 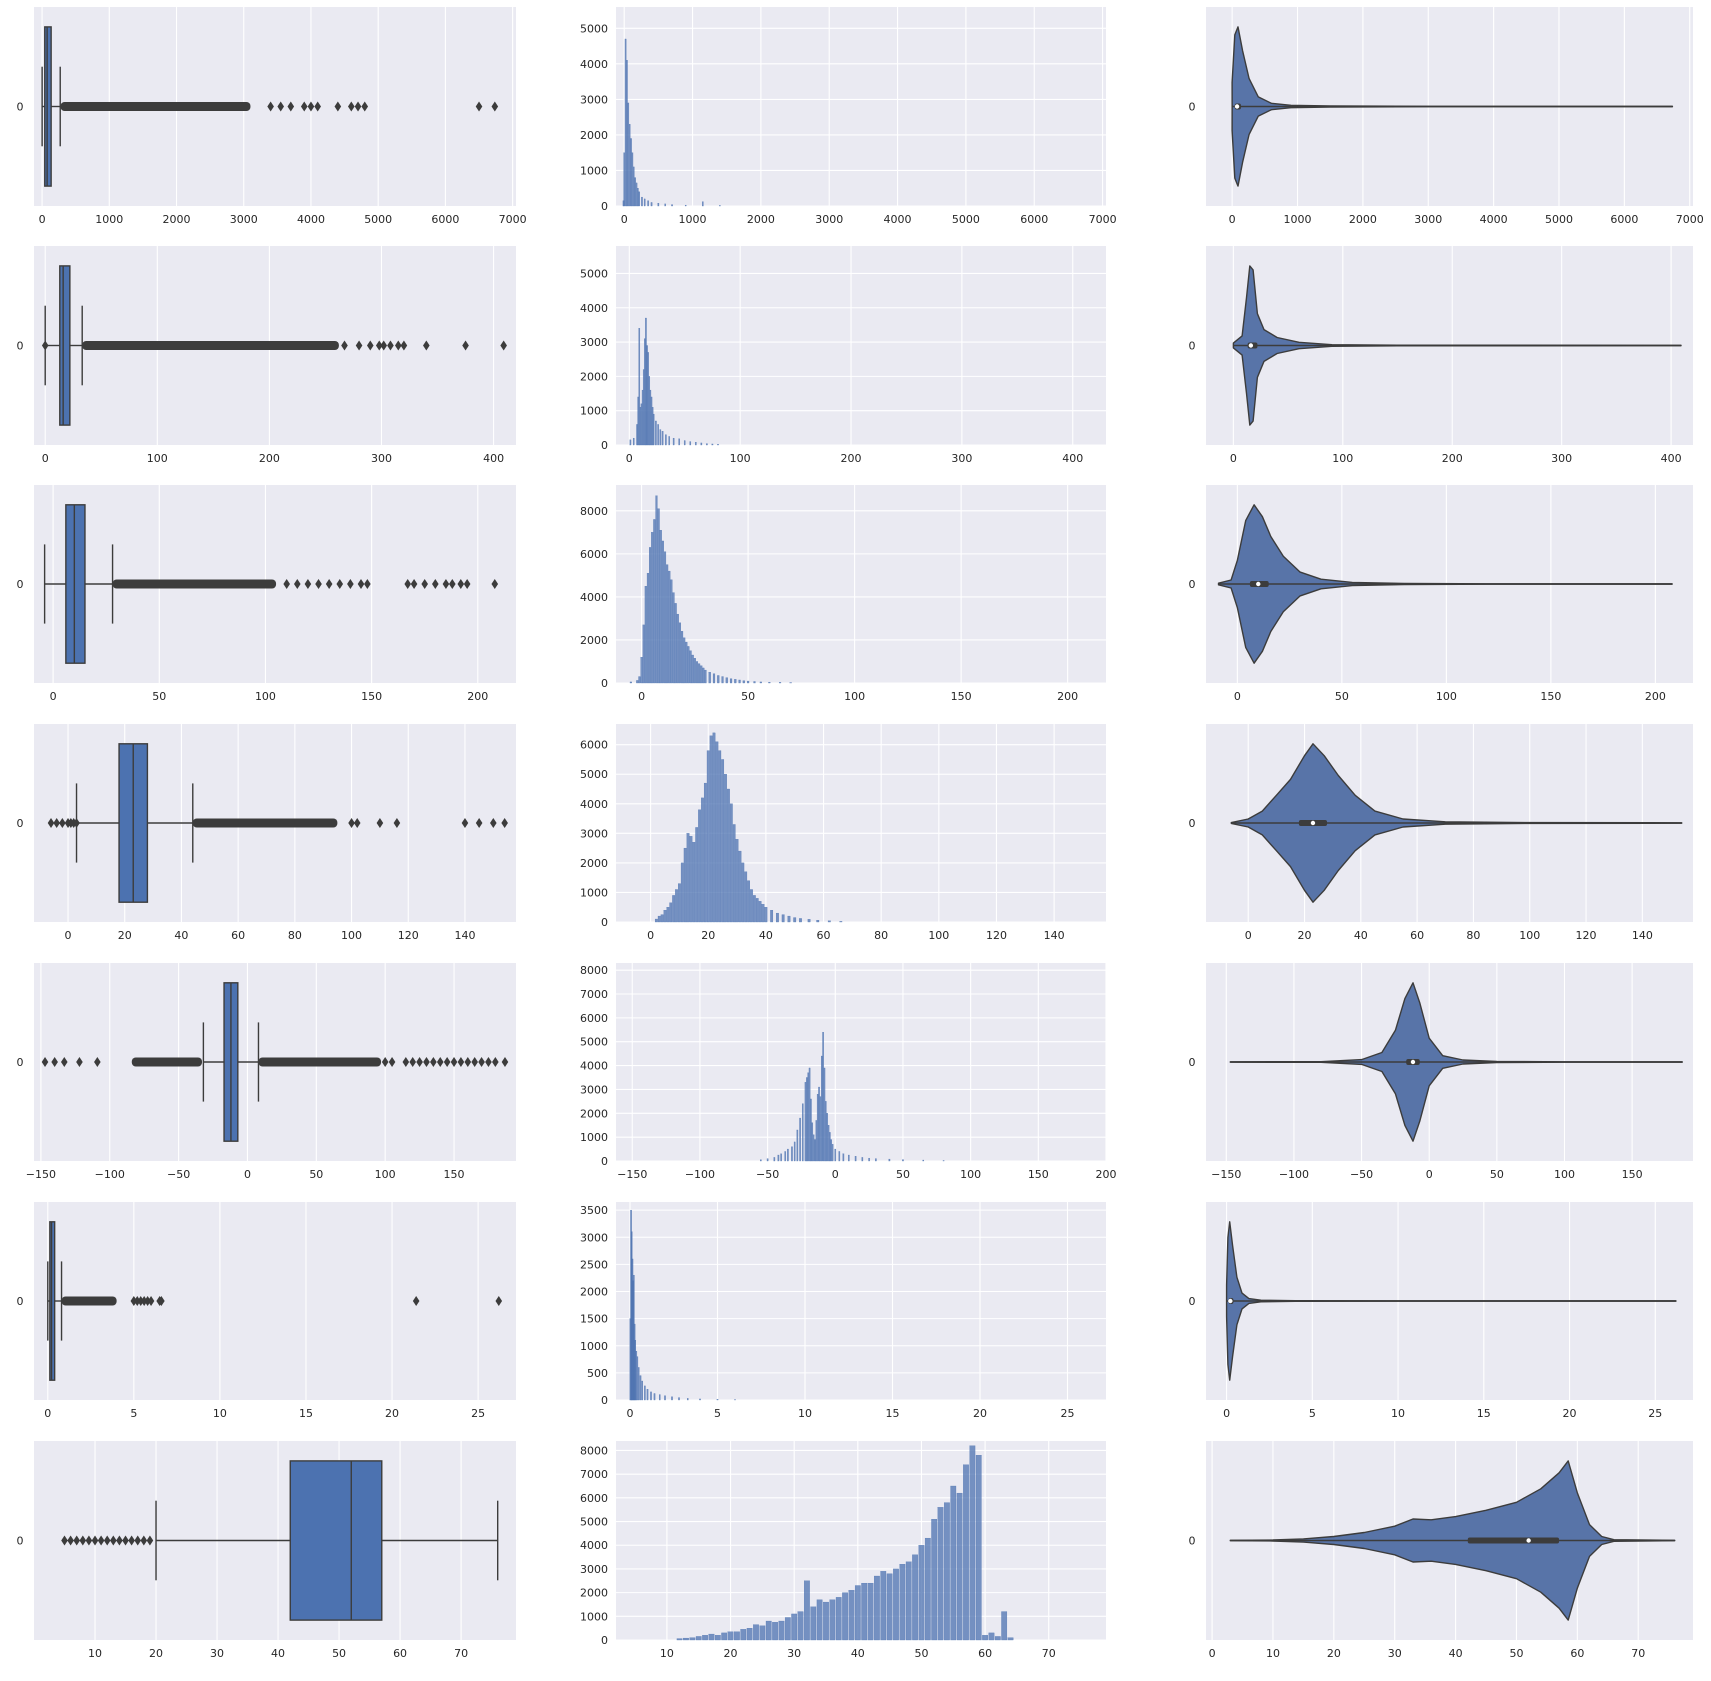 I want to click on violin-x-tick-label: 100, so click(x=1529, y=935).